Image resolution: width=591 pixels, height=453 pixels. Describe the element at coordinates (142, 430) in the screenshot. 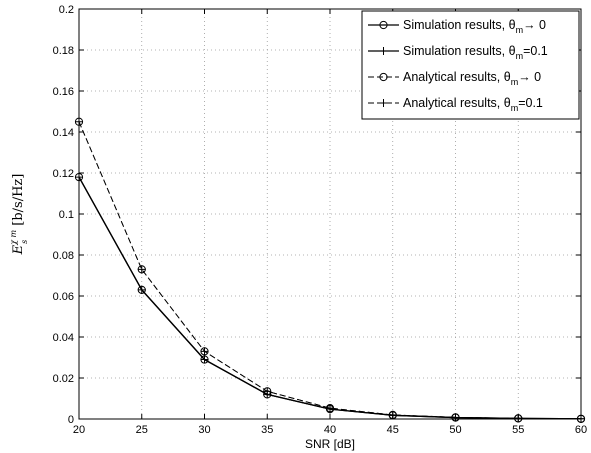

I see `x-tick-label: 25` at that location.